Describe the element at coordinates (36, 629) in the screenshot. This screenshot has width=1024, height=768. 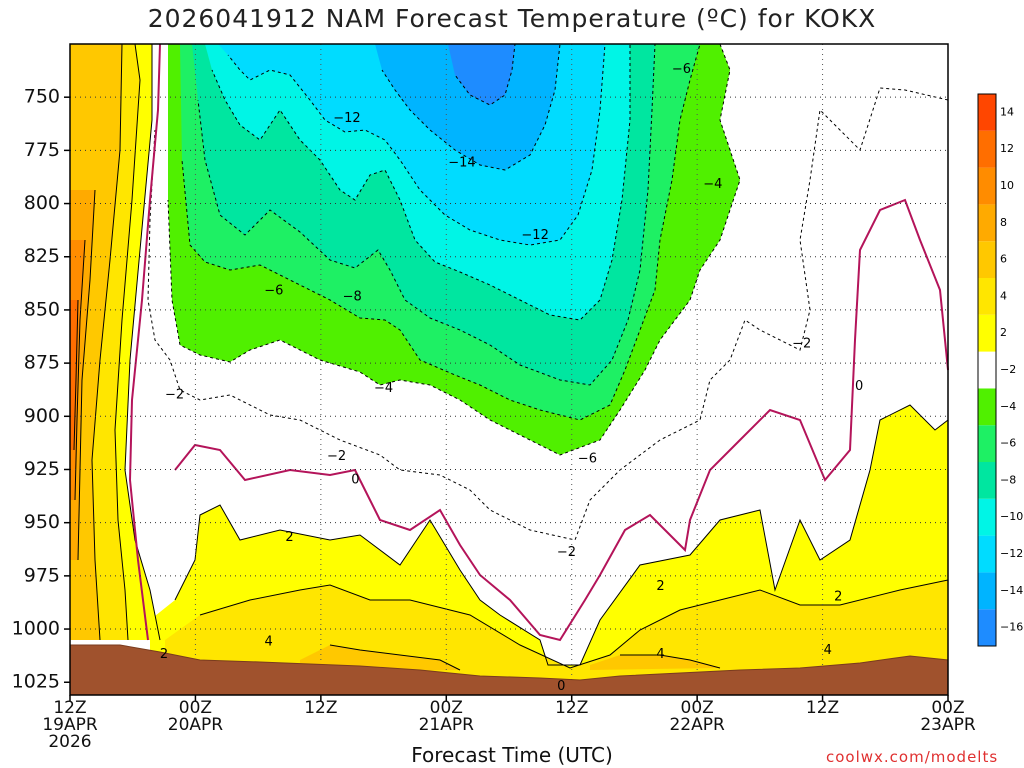
I see `y-tick-label: 1000` at that location.